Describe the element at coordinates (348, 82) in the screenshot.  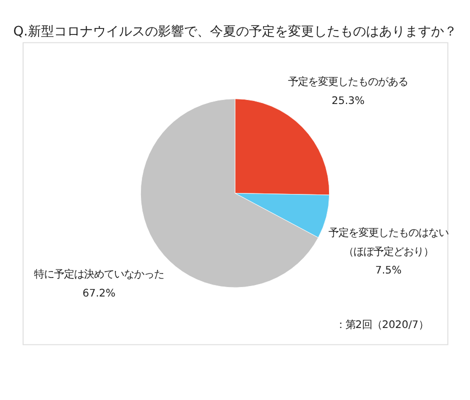
I see `slice-label: 予定を変更したものがある` at that location.